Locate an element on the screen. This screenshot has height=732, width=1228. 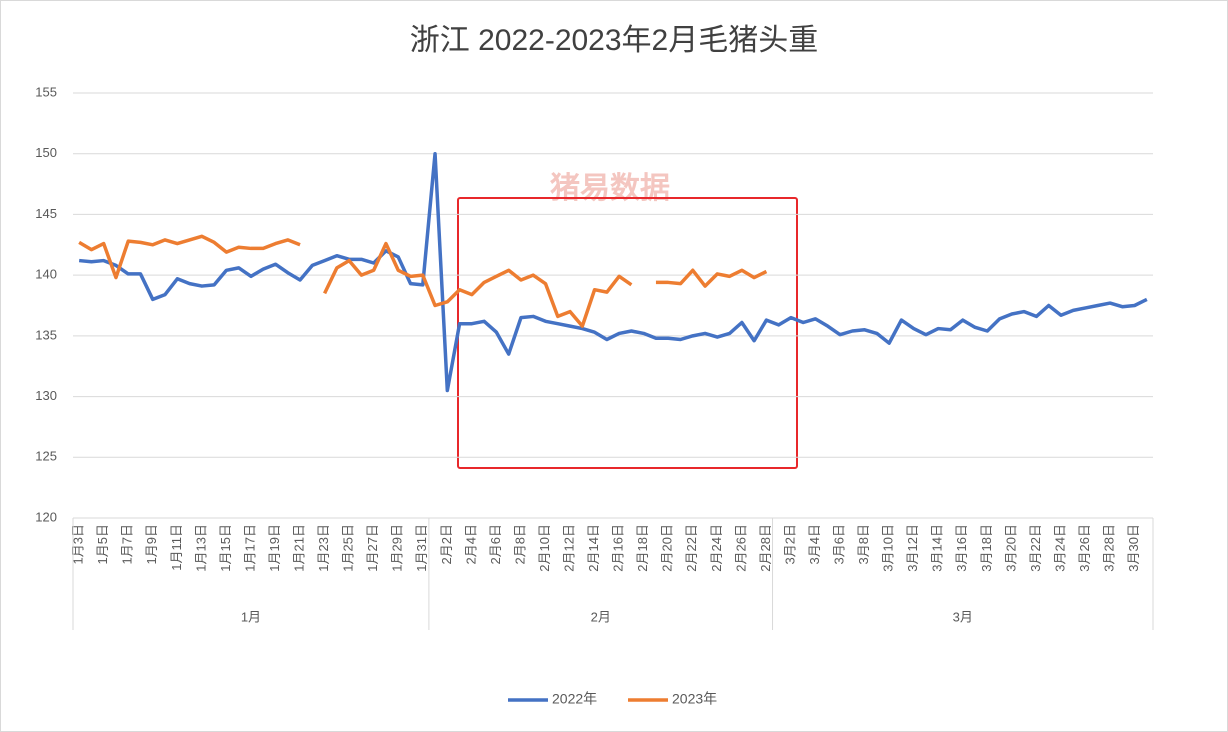
x-tick-label: 2月16日 is located at coordinates (618, 548).